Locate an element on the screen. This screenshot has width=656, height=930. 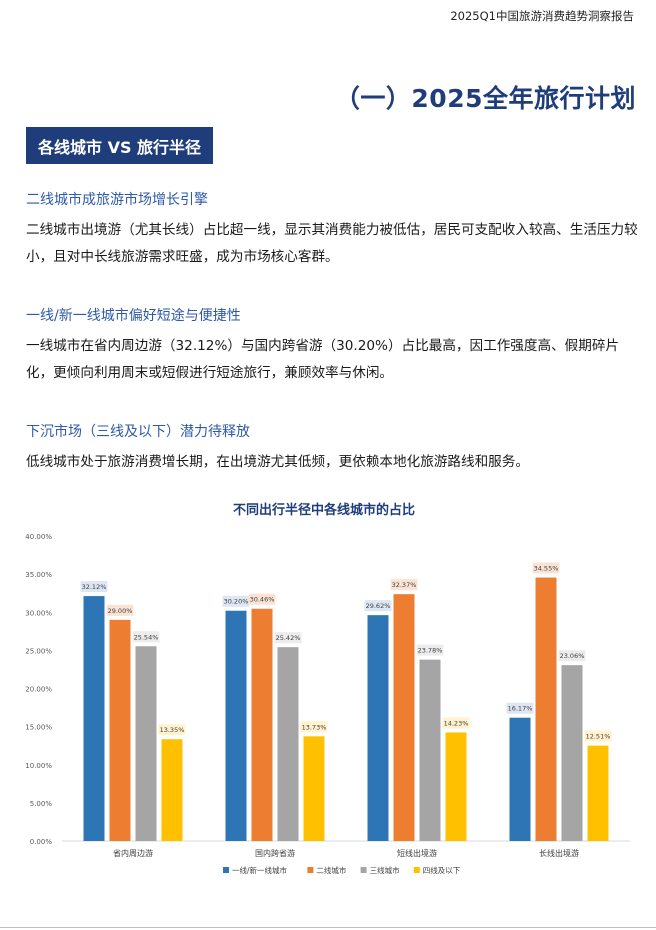
data-label: 30.20% is located at coordinates (236, 602).